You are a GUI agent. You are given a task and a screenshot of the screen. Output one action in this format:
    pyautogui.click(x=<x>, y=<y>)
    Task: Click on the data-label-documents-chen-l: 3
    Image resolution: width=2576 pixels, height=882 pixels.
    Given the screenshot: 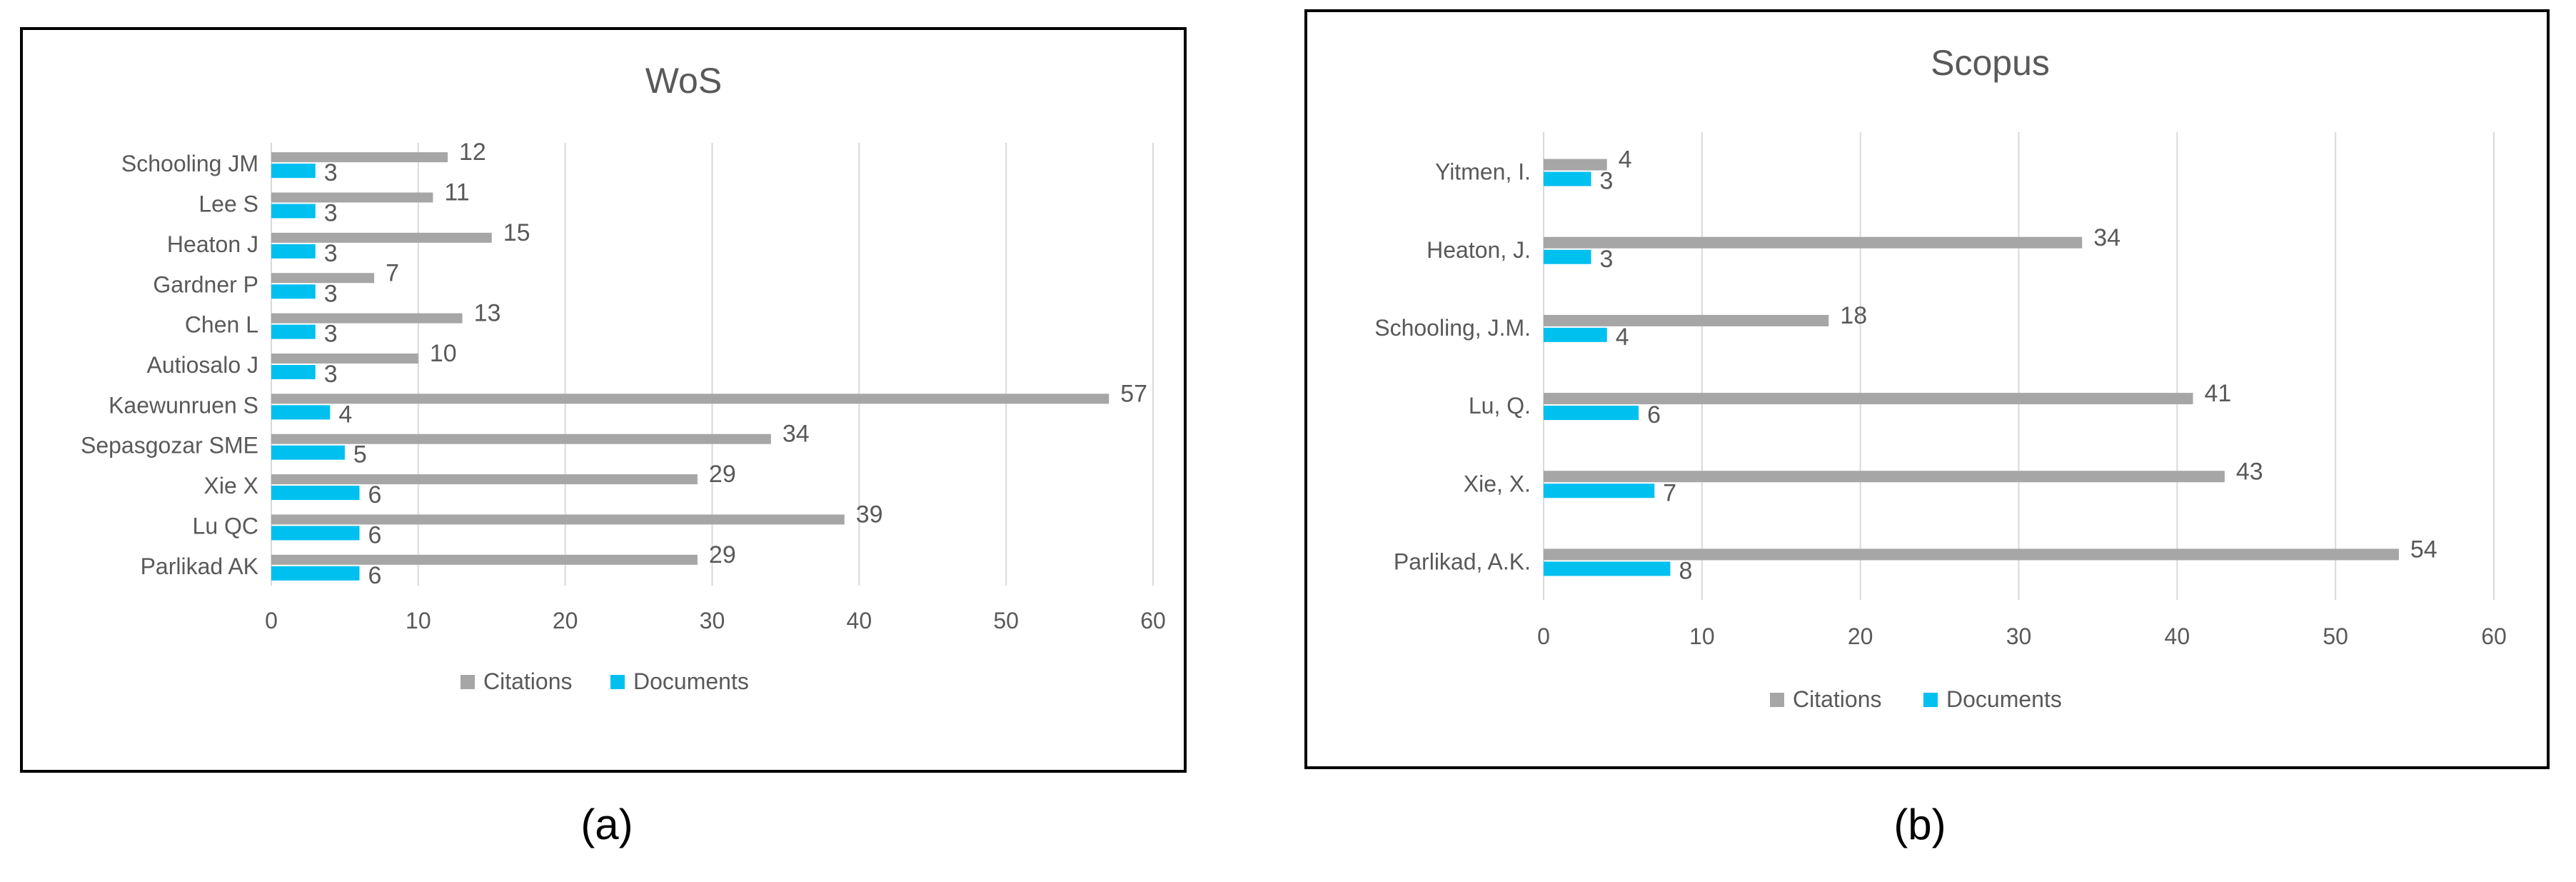 What is the action you would take?
    pyautogui.click(x=331, y=335)
    